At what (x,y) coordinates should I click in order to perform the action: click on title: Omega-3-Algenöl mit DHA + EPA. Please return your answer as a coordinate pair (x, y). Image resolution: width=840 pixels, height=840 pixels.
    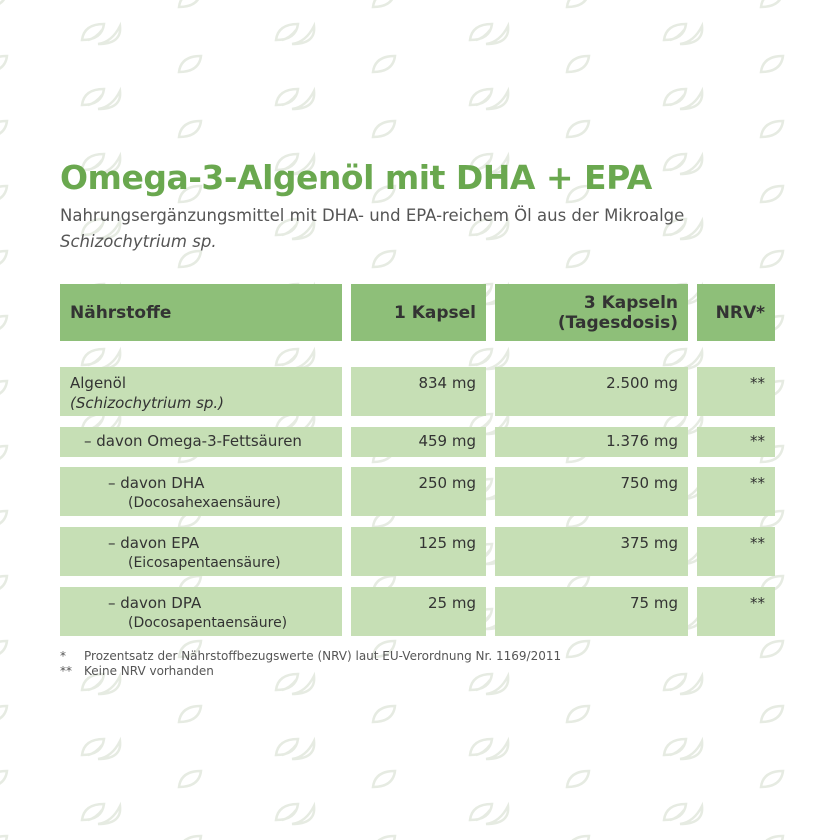
    Looking at the image, I should click on (356, 177).